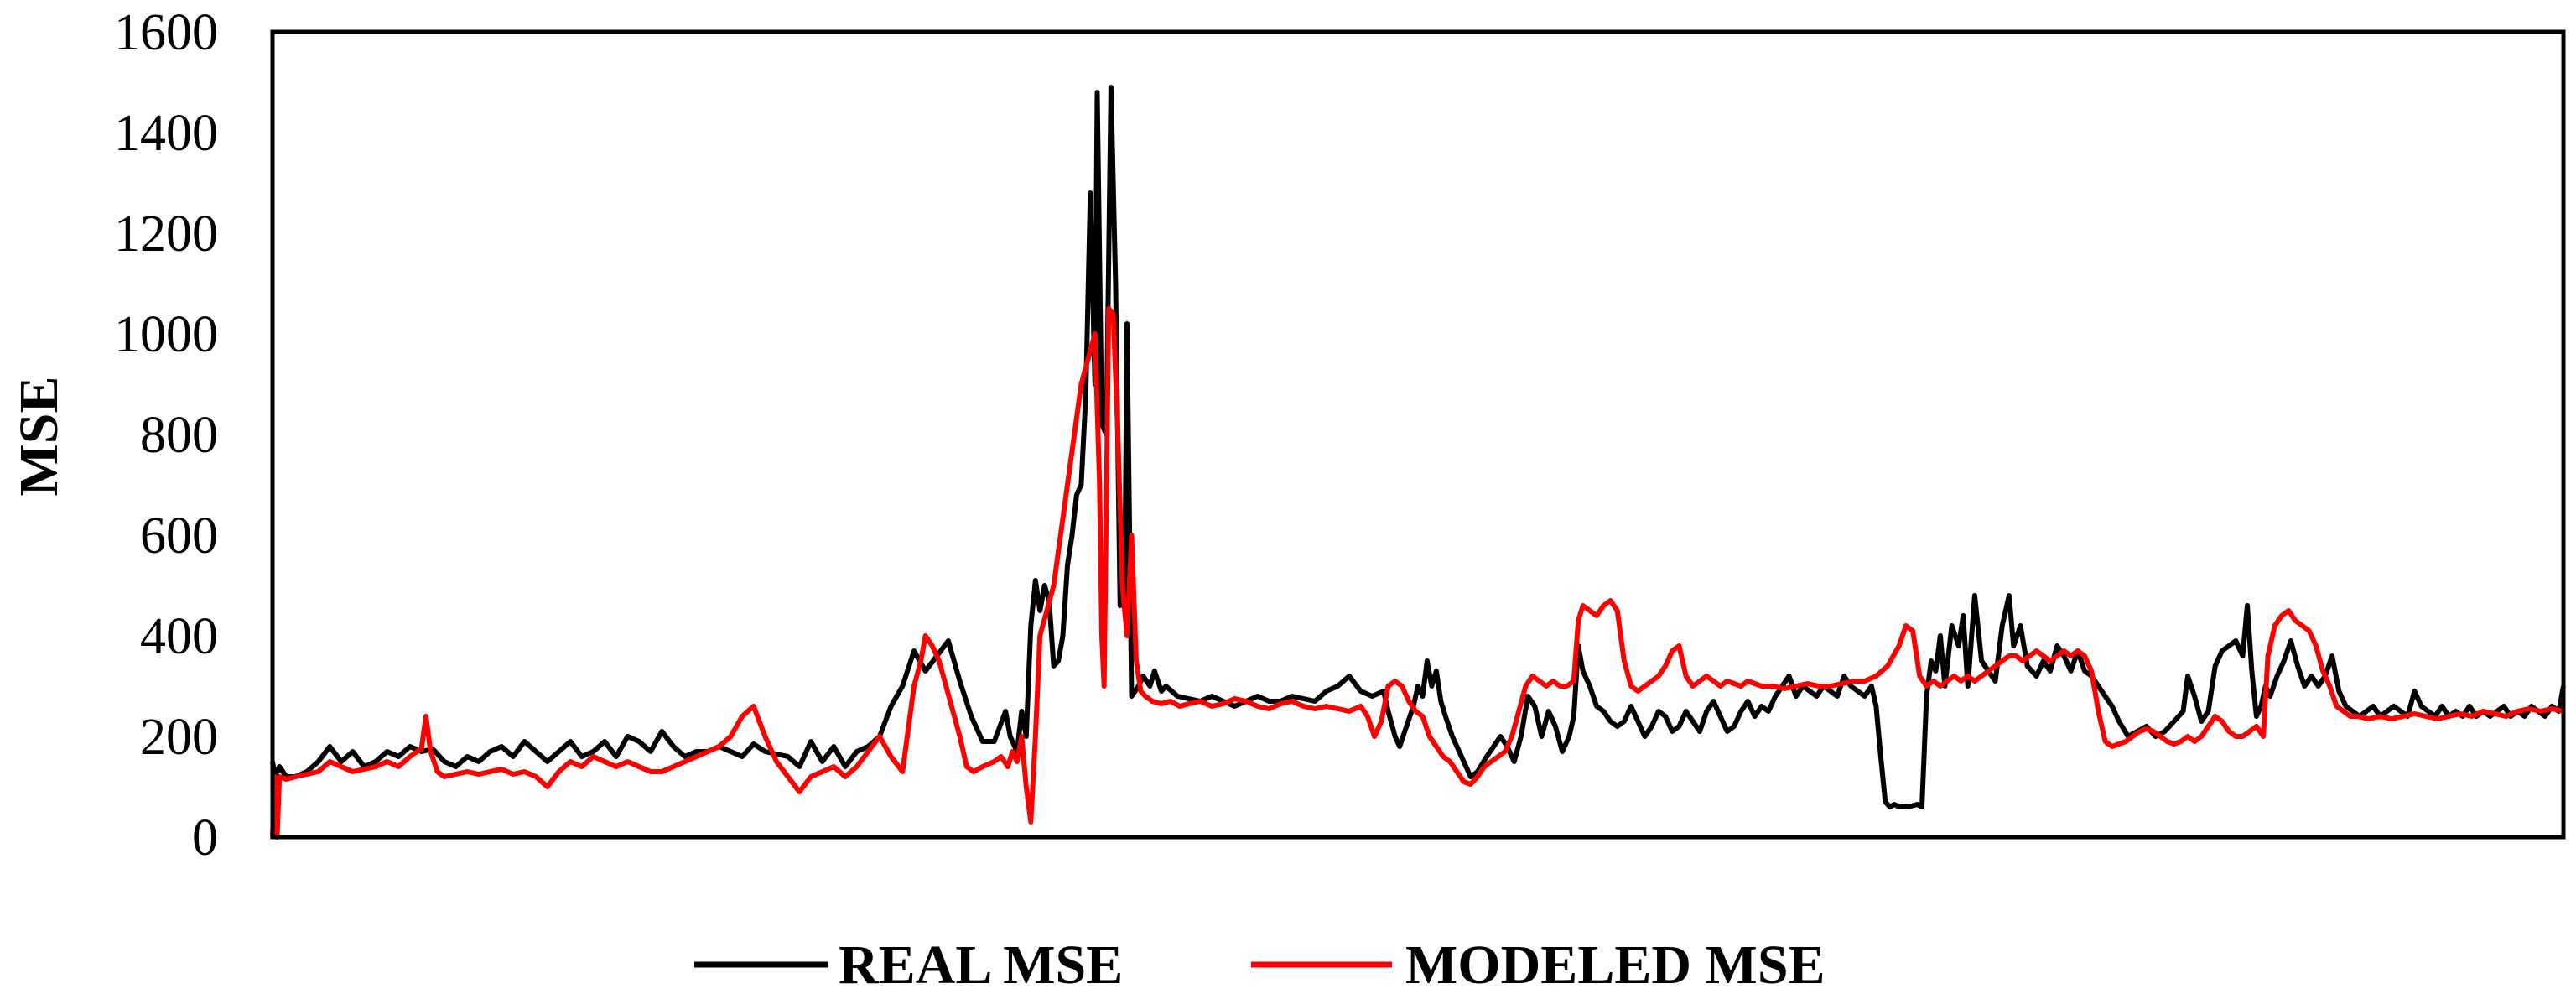  What do you see at coordinates (166, 133) in the screenshot?
I see `y-tick-label: 1400` at bounding box center [166, 133].